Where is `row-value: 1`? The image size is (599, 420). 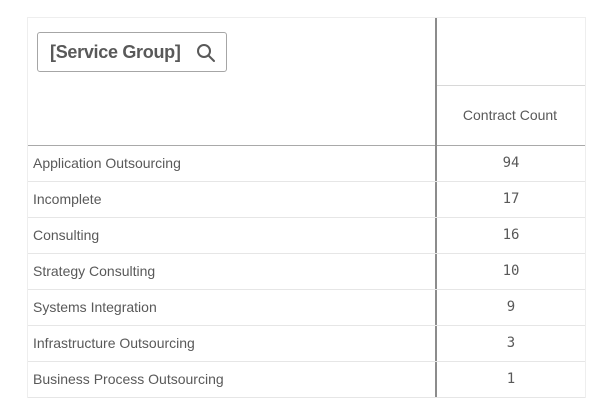
row-value: 1 is located at coordinates (511, 379).